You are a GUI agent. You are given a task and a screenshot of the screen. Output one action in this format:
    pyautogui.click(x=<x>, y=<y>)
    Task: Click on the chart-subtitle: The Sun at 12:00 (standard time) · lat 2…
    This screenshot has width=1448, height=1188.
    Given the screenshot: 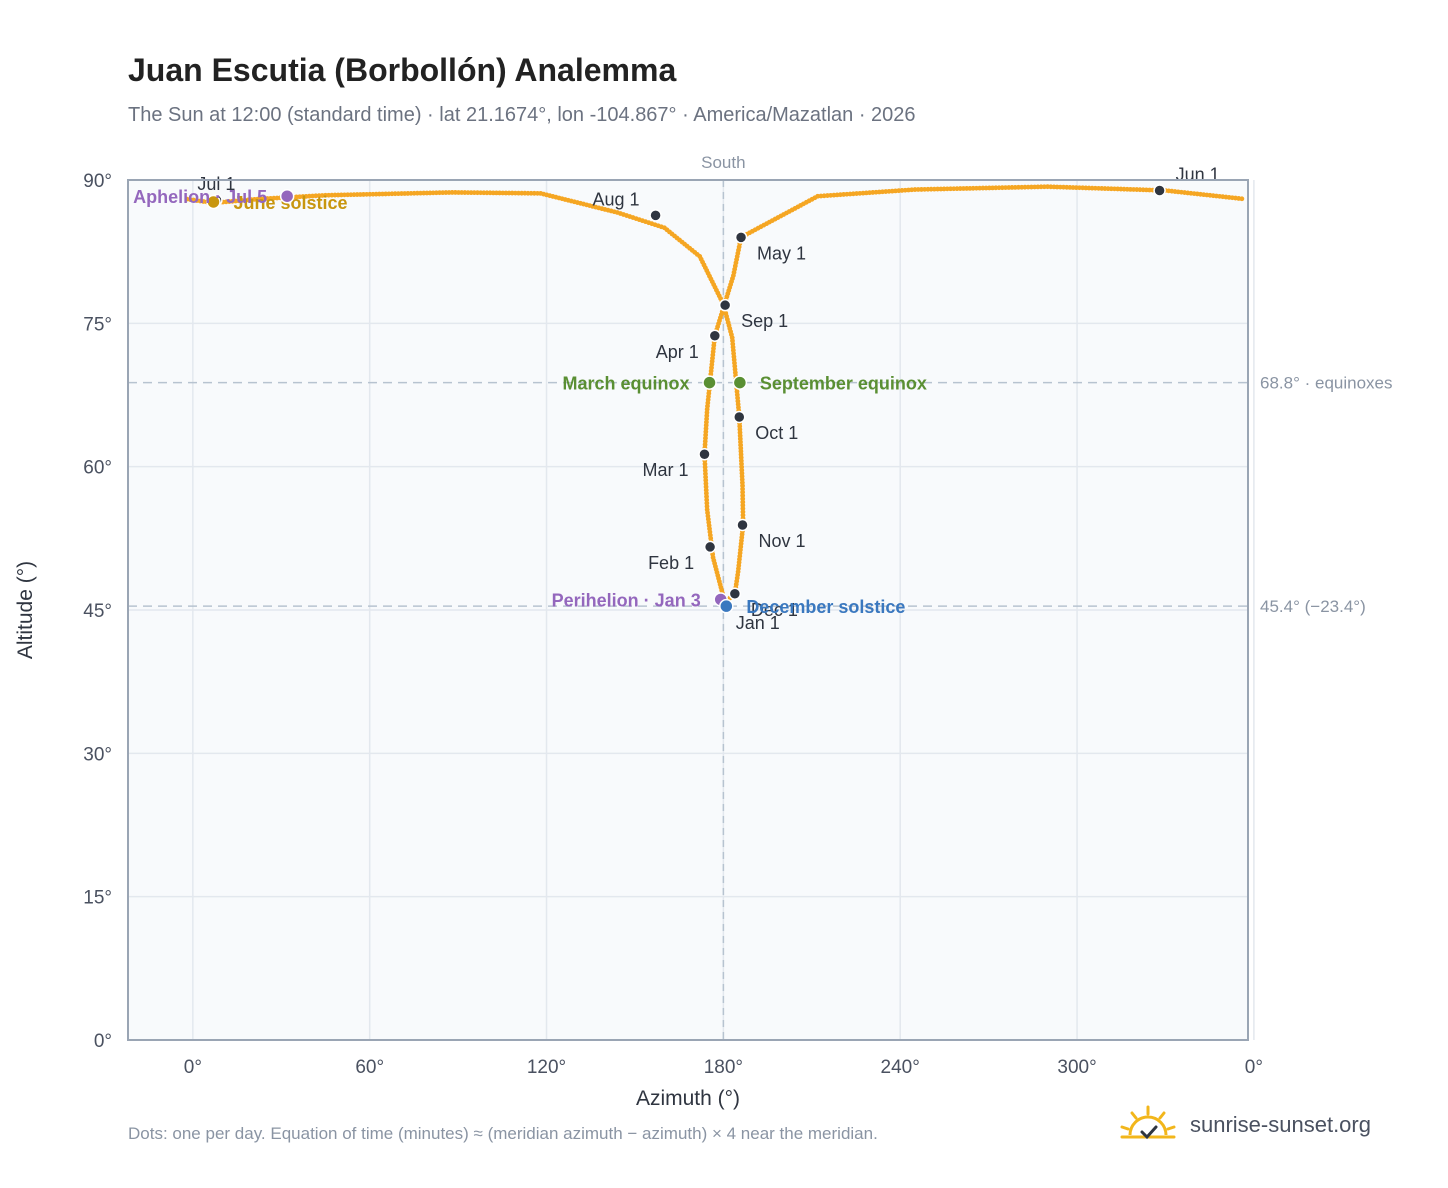 What is the action you would take?
    pyautogui.click(x=522, y=115)
    